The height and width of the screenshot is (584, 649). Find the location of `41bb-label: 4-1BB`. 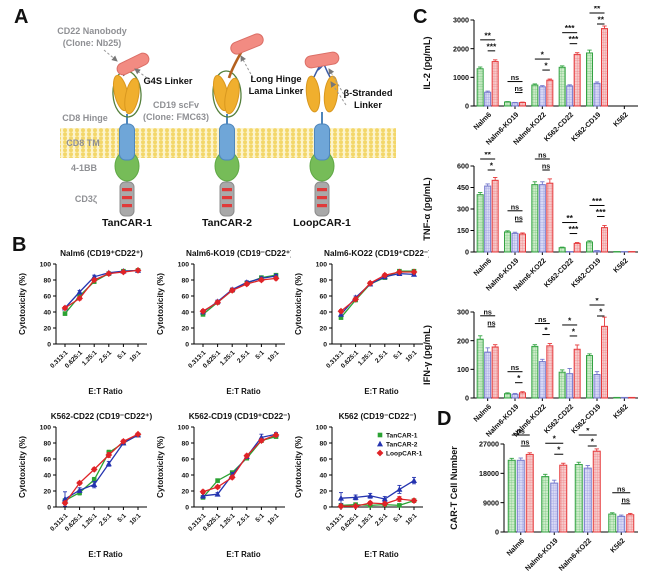

41bb-label: 4-1BB is located at coordinates (84, 168).